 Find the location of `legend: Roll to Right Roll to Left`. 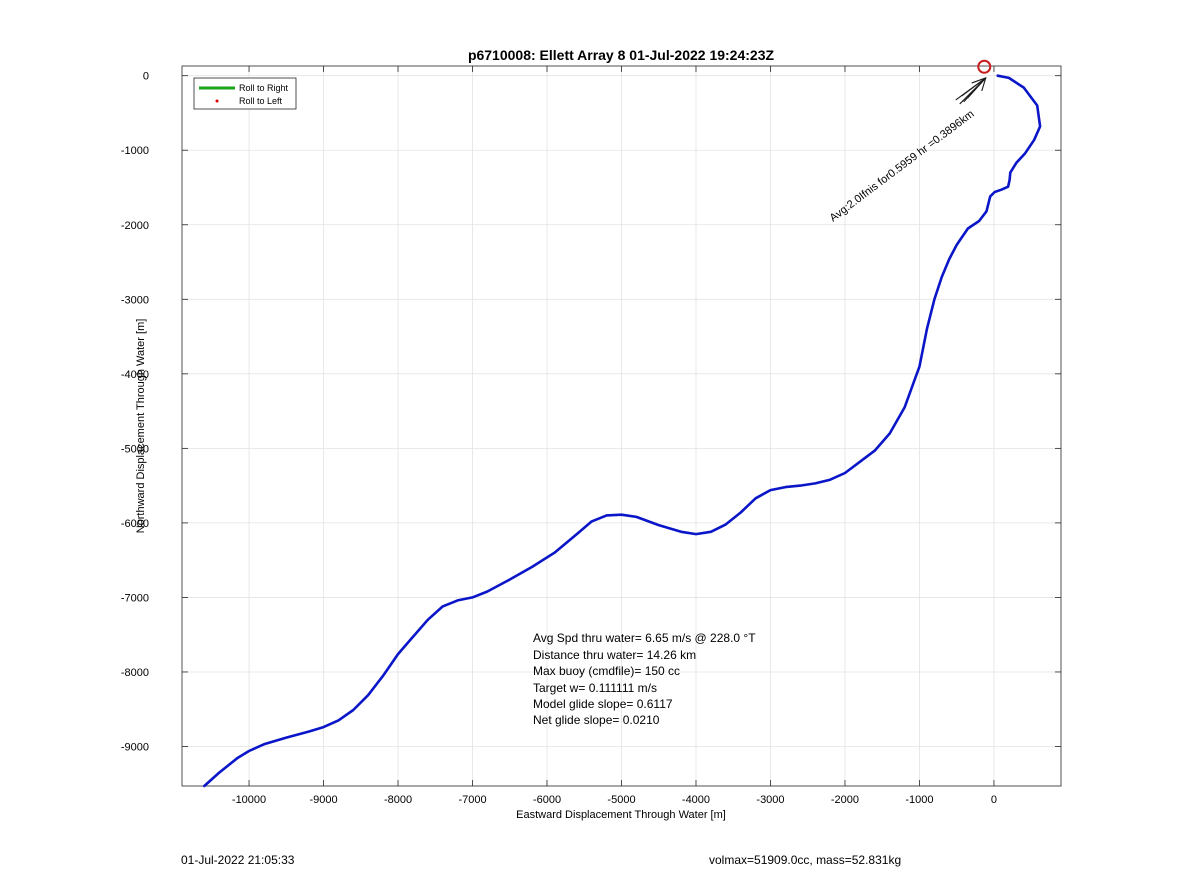

legend: Roll to Right Roll to Left is located at coordinates (245, 93).